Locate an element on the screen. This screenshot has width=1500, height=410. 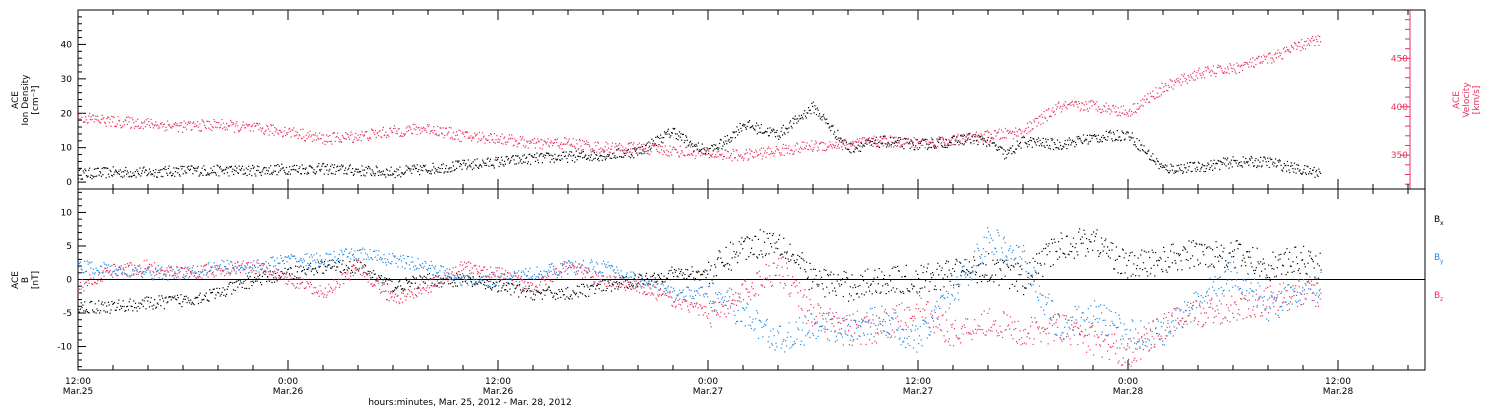
bottom-tick-label: -5 is located at coordinates (67, 314).